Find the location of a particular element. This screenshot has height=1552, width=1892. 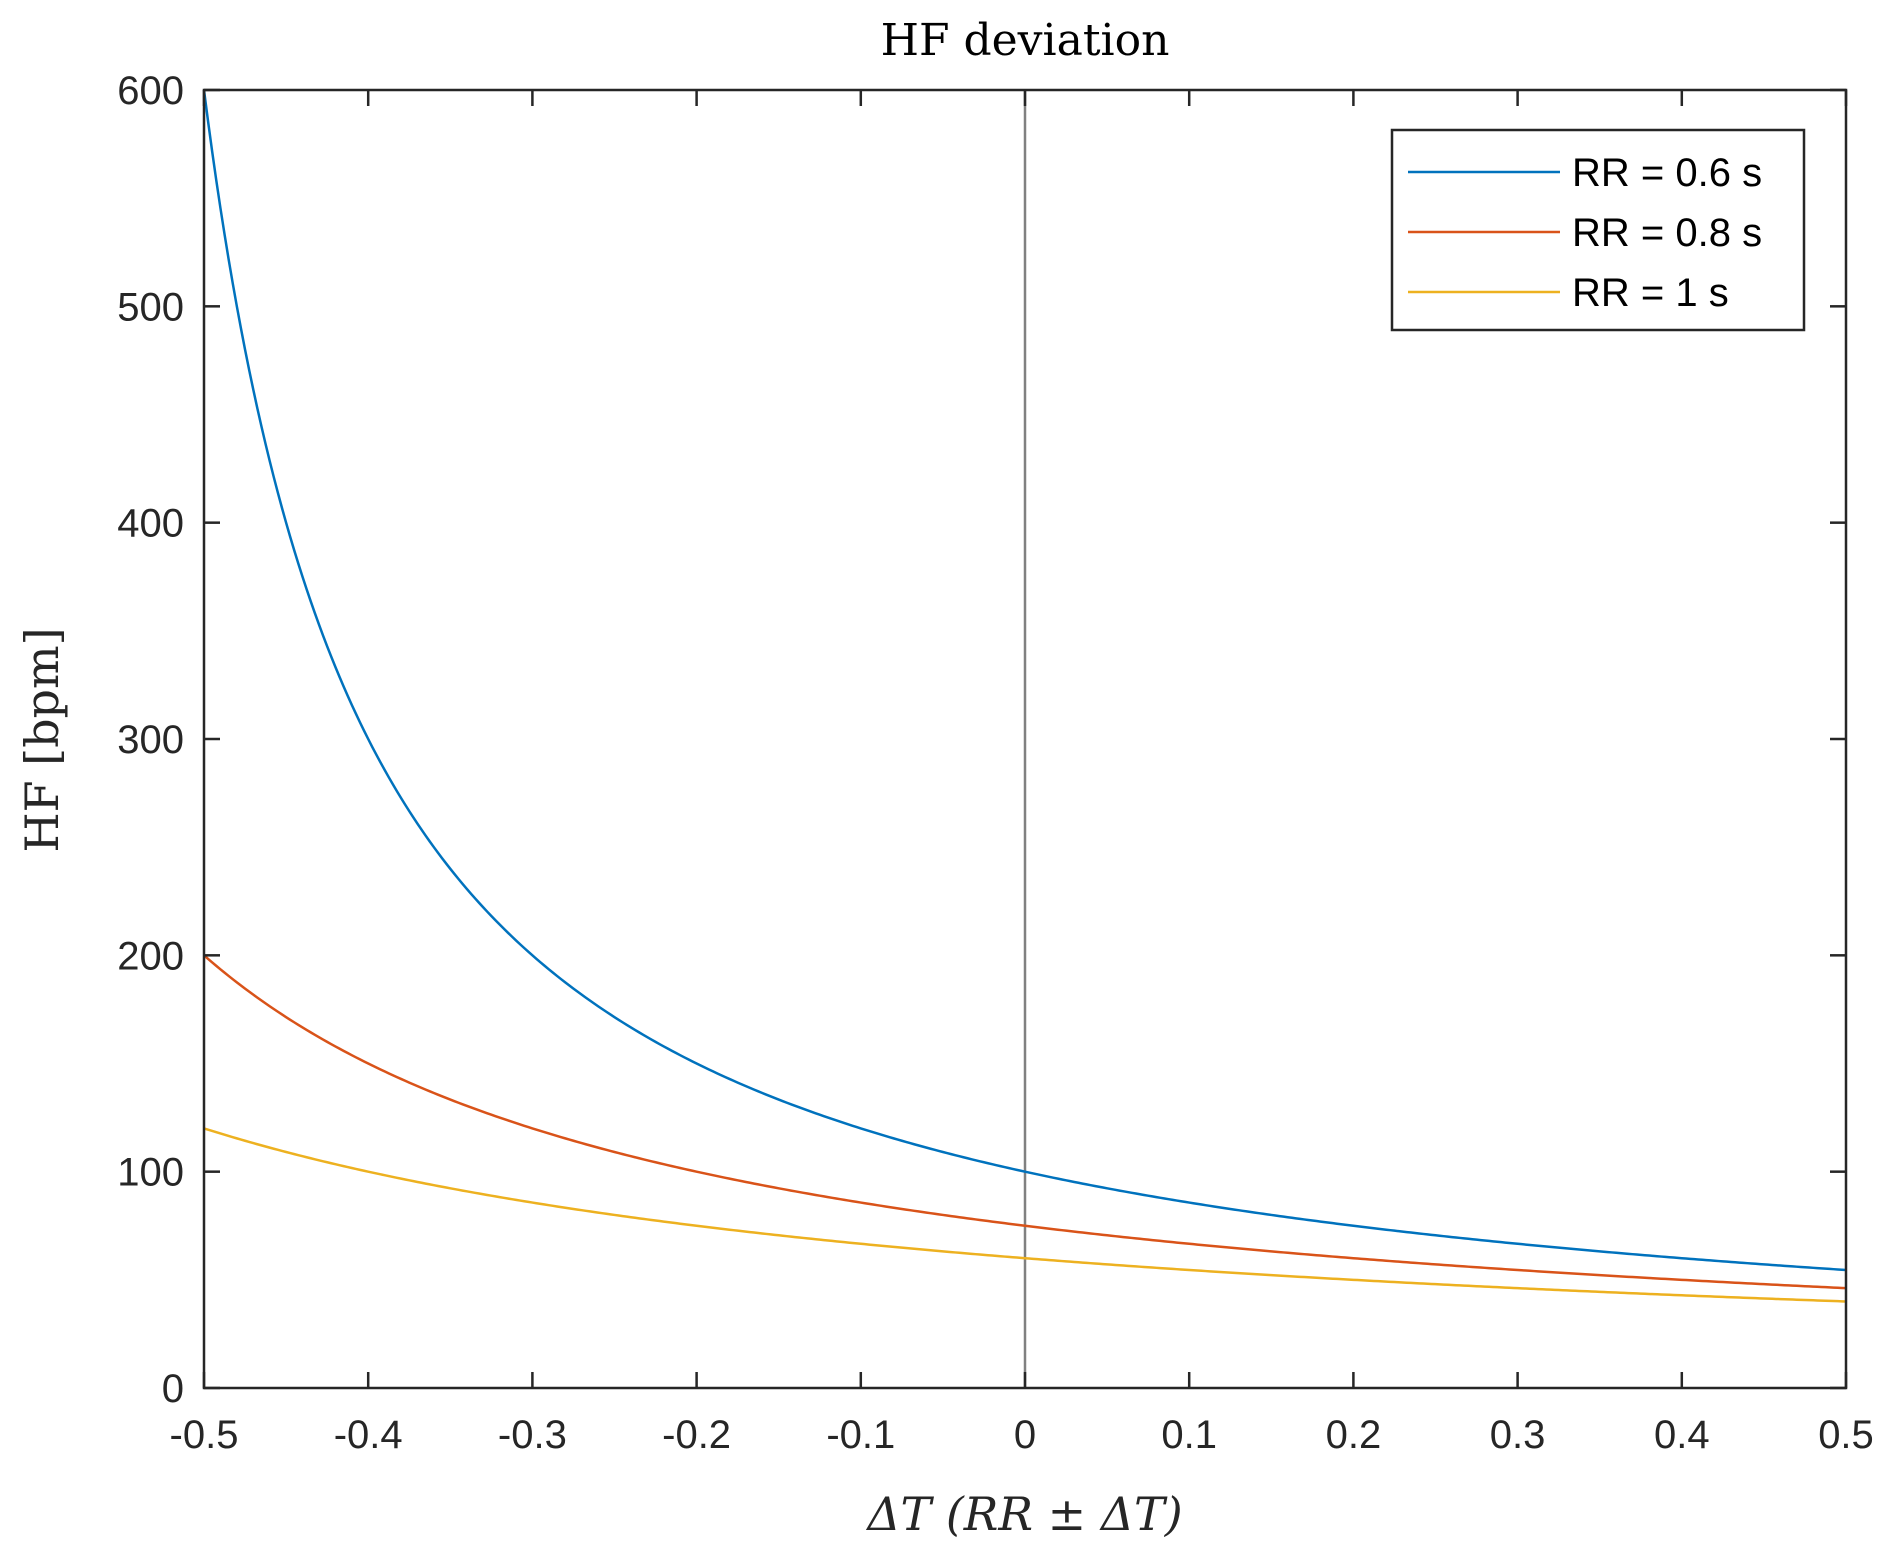

x-axis-label: ΔT (RR ± ΔT) is located at coordinates (1023, 1514).